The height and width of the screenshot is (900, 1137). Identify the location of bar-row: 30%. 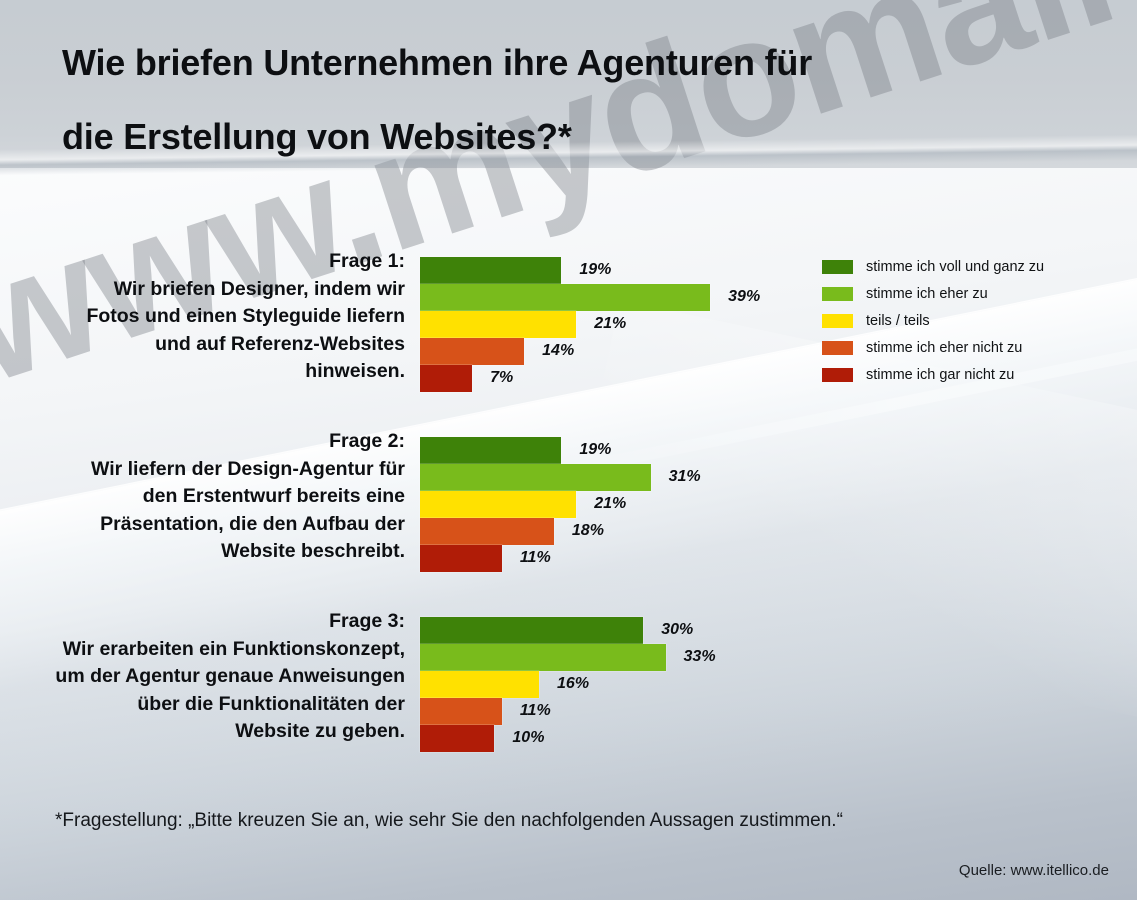
(770, 630).